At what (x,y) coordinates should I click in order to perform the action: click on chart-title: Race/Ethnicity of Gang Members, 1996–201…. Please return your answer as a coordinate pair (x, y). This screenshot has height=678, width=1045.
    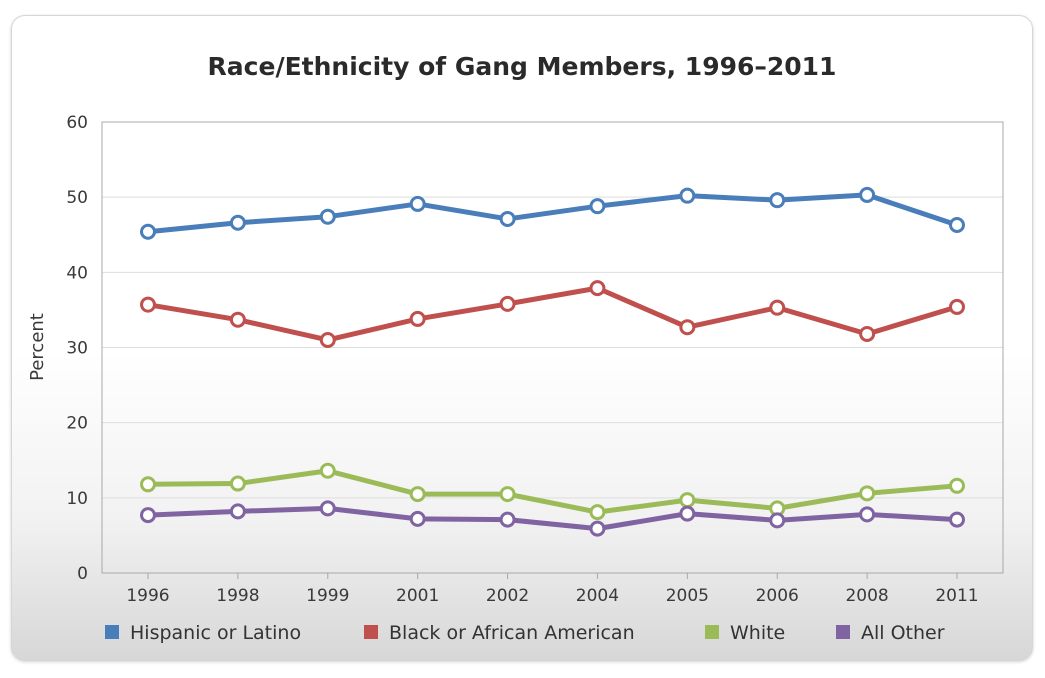
    Looking at the image, I should click on (522, 66).